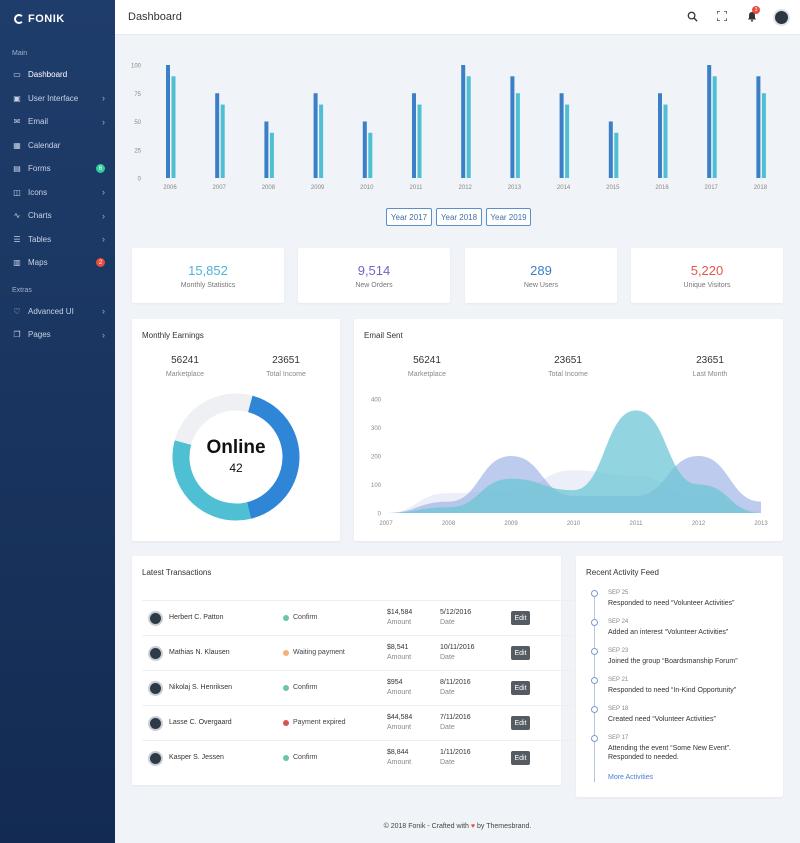 The image size is (800, 843). Describe the element at coordinates (399, 688) in the screenshot. I see `amount-cell: $954 Amount` at that location.